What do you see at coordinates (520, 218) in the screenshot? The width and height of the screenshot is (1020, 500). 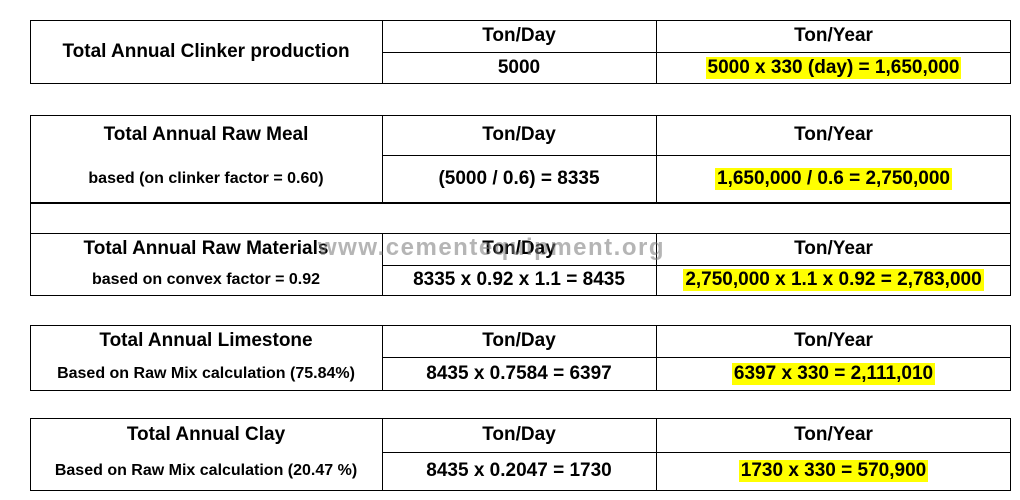 I see `spacer-row` at bounding box center [520, 218].